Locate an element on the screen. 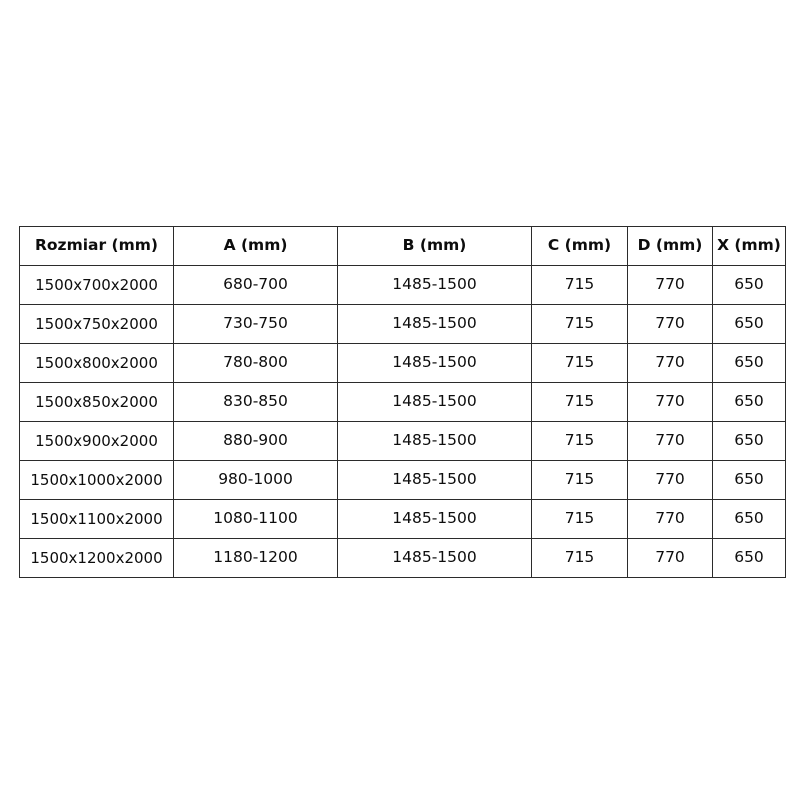  table-row: 1500x1000x2000 980-1000 1485-1500 715 770 650 is located at coordinates (402, 480).